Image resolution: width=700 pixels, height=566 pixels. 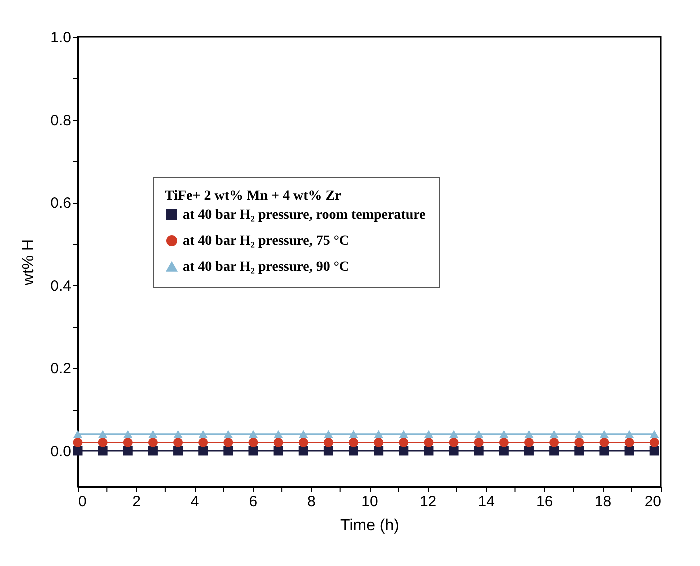 I want to click on x-tick-label: 12, so click(x=428, y=502).